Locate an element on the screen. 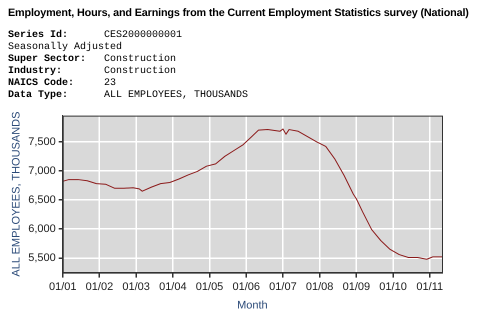 Image resolution: width=490 pixels, height=321 pixels. y-tick-label: 7,500 is located at coordinates (42, 142).